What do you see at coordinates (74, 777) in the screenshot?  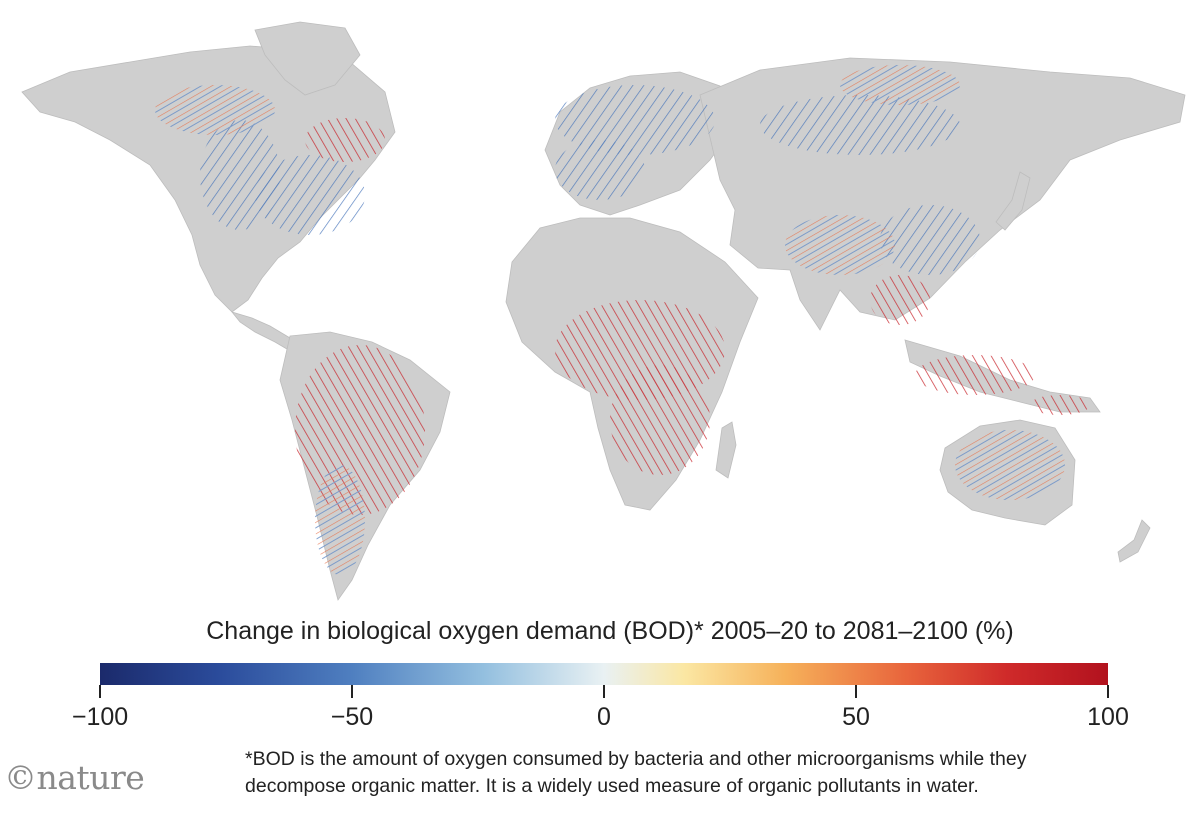 I see `nature-logo: ©nature` at bounding box center [74, 777].